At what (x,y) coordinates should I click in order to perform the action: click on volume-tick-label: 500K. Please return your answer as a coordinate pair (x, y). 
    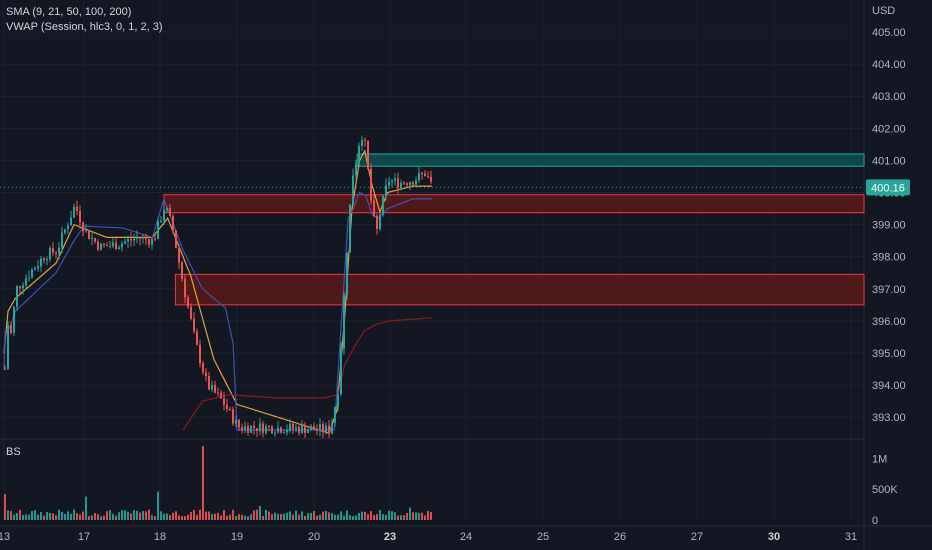
    Looking at the image, I should click on (885, 490).